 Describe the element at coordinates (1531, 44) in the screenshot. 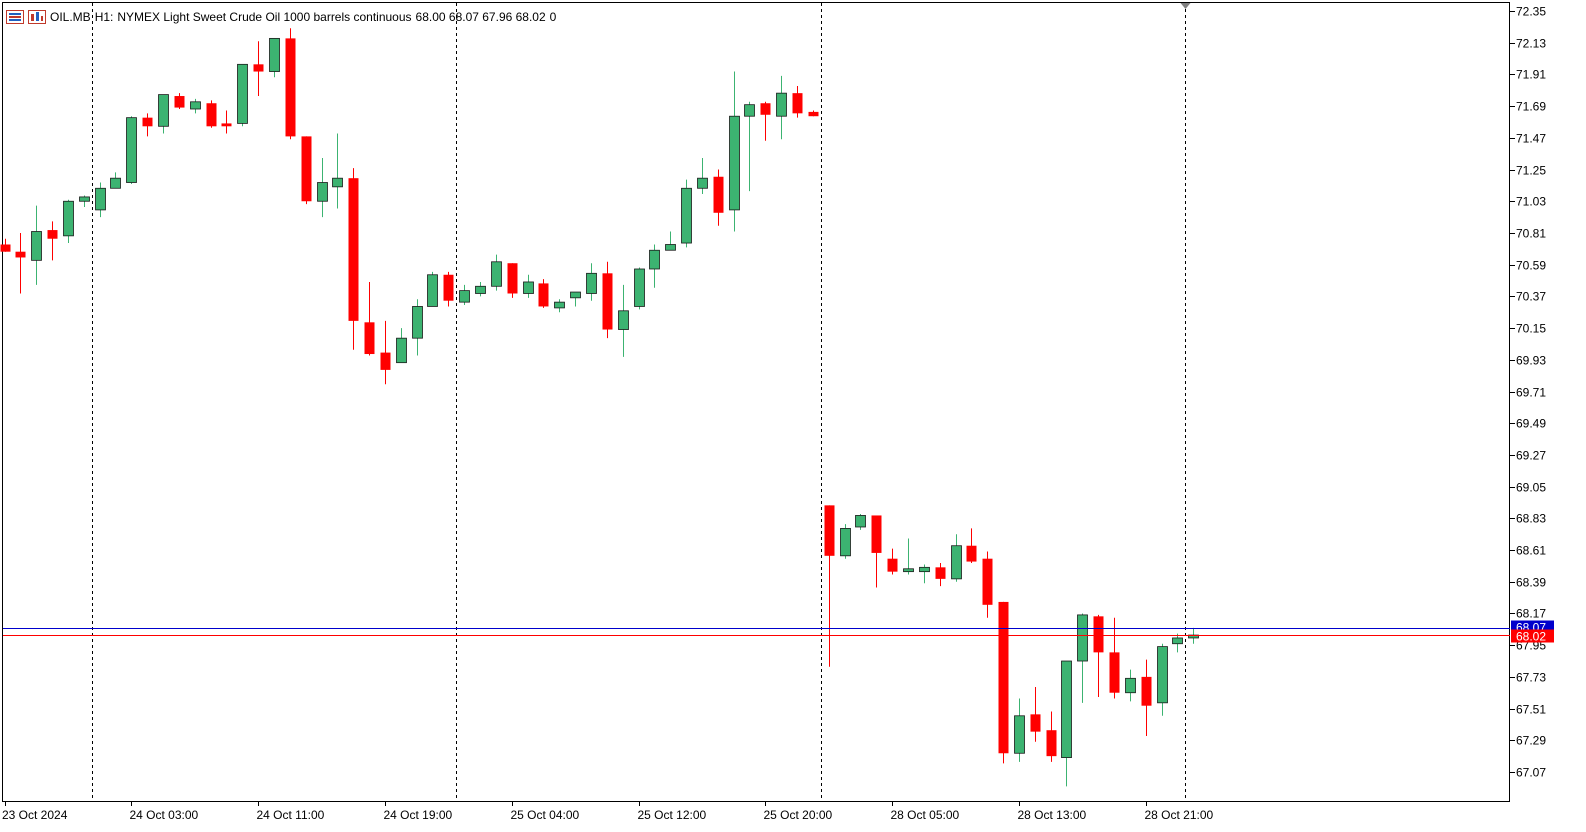

I see `y-tick-label: 72.13` at that location.